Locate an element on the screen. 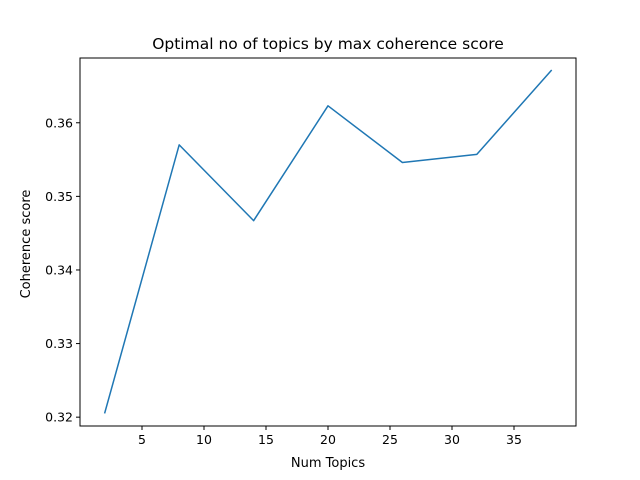 This screenshot has width=640, height=480. x-tick-label-6: 35 is located at coordinates (514, 439).